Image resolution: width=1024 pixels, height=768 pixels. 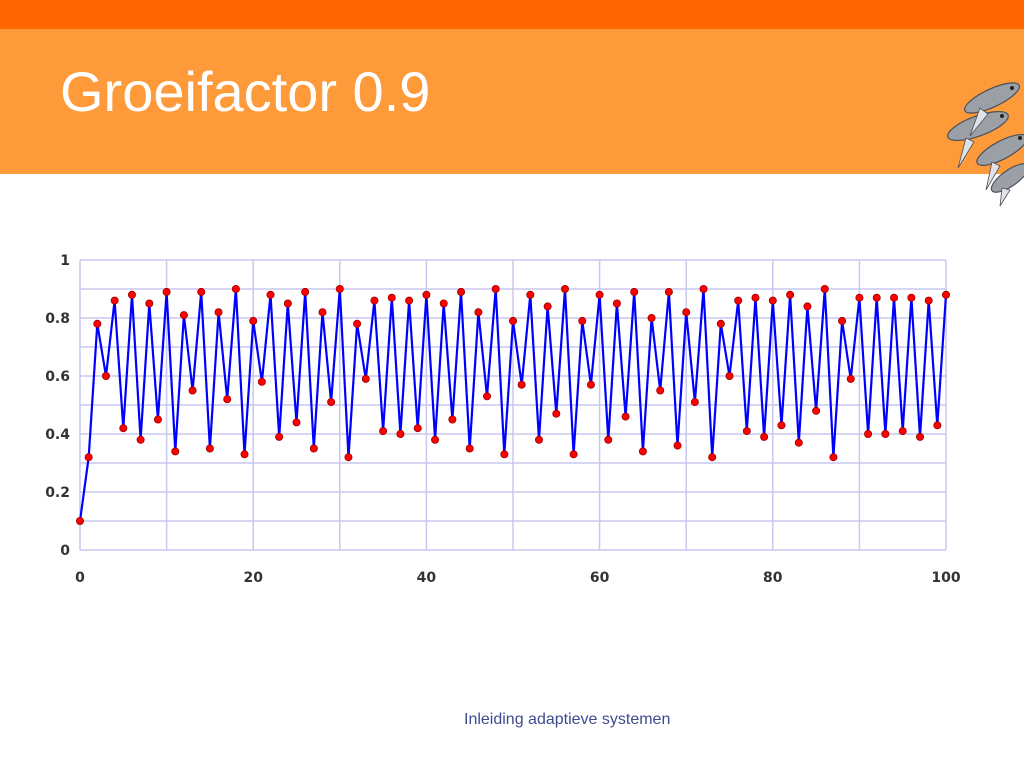 What do you see at coordinates (518, 578) in the screenshot?
I see `x-axis-ticks: 0 20 40 60 80 100` at bounding box center [518, 578].